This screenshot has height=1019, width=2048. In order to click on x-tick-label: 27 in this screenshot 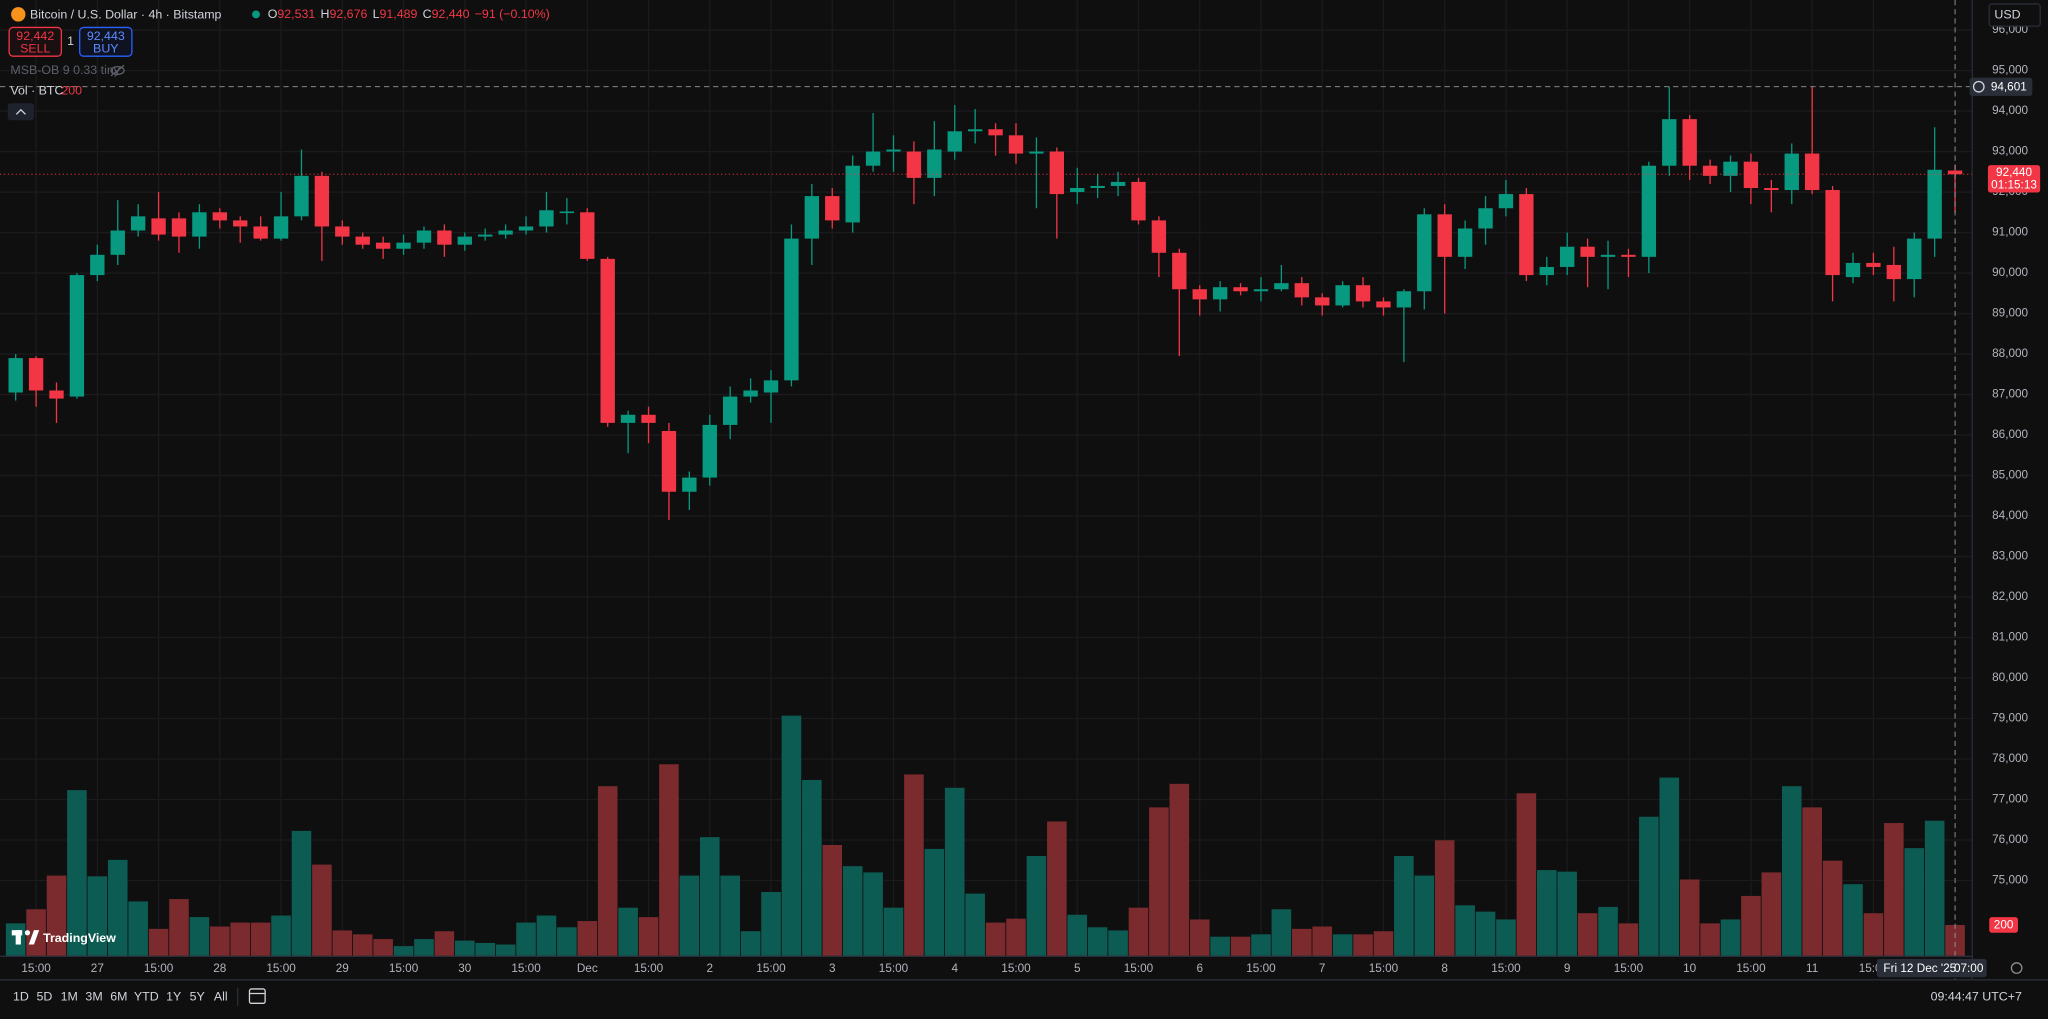, I will do `click(97, 968)`.